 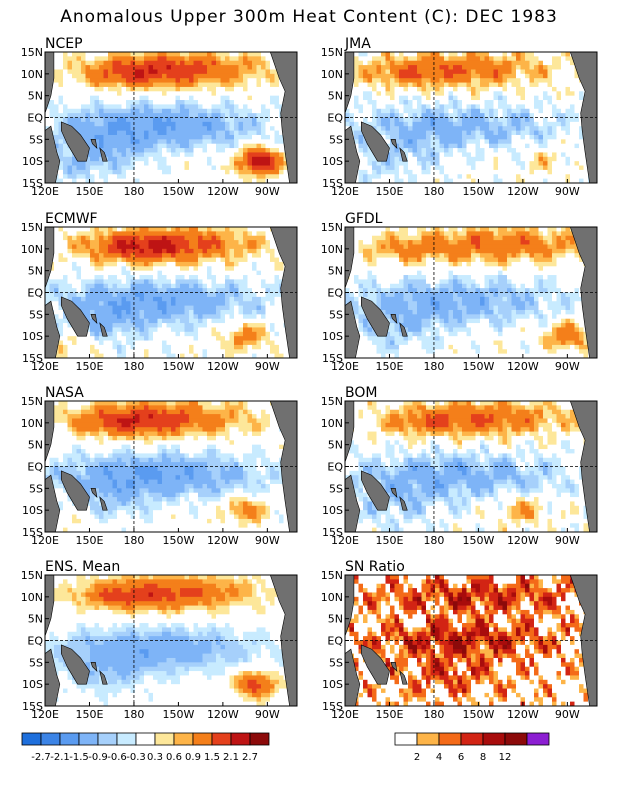 What do you see at coordinates (567, 191) in the screenshot?
I see `x-tick-label: 90W` at bounding box center [567, 191].